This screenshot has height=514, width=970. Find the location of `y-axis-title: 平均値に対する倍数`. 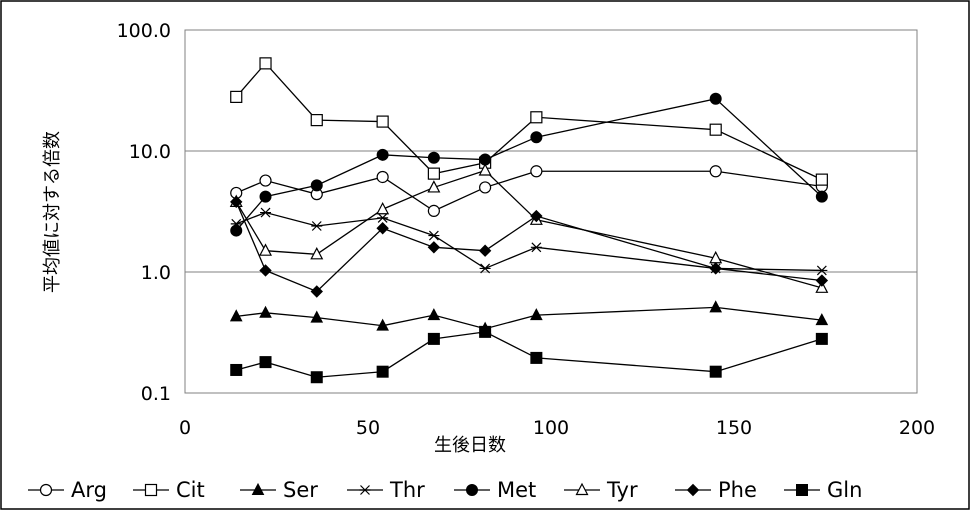

y-axis-title: 平均値に対する倍数 is located at coordinates (52, 212).